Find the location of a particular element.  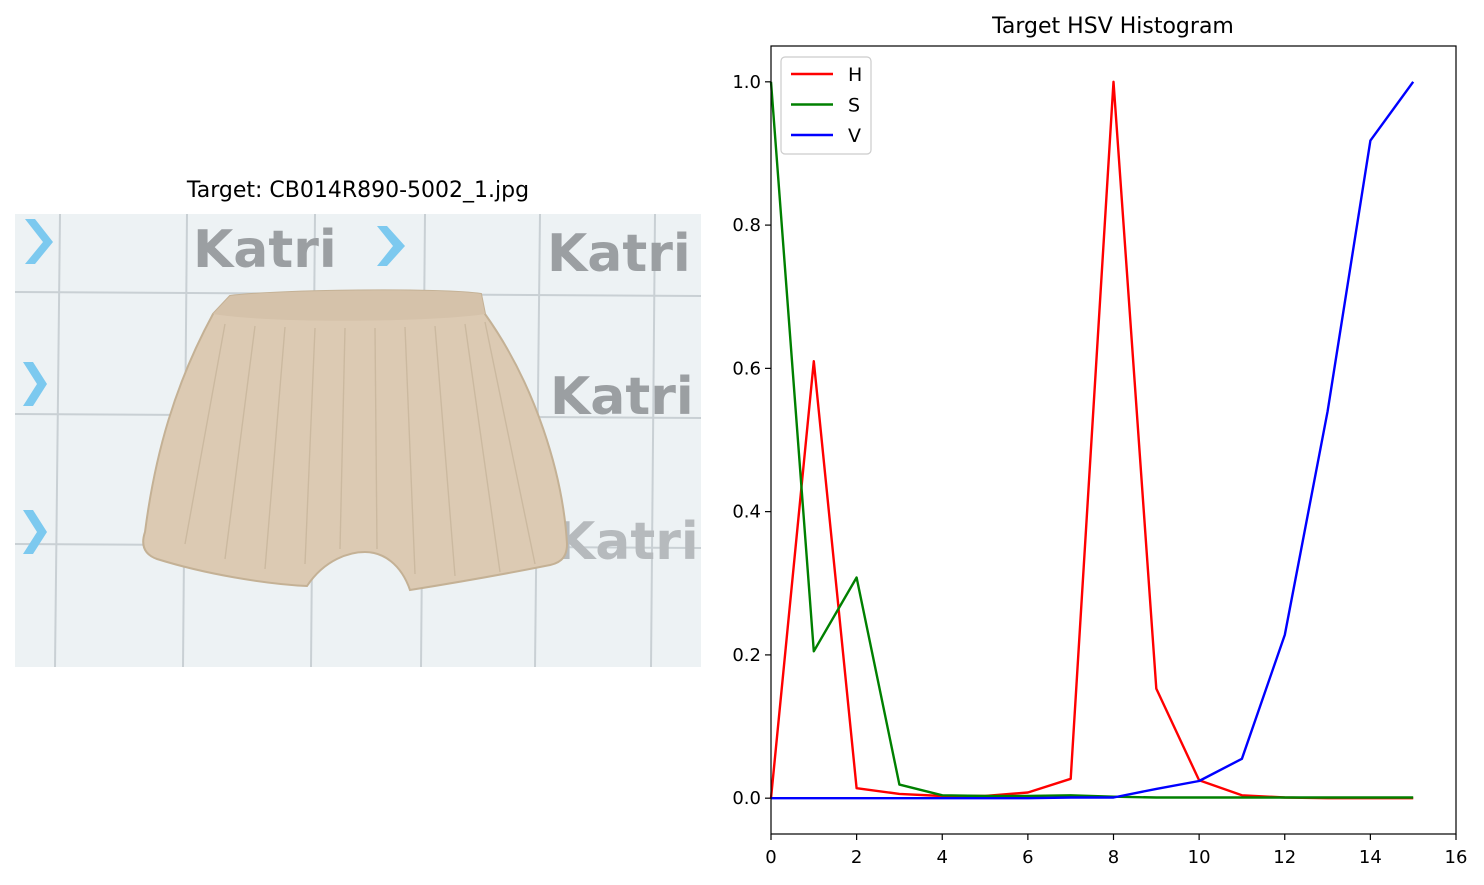

watermark-4: Katri is located at coordinates (627, 542).